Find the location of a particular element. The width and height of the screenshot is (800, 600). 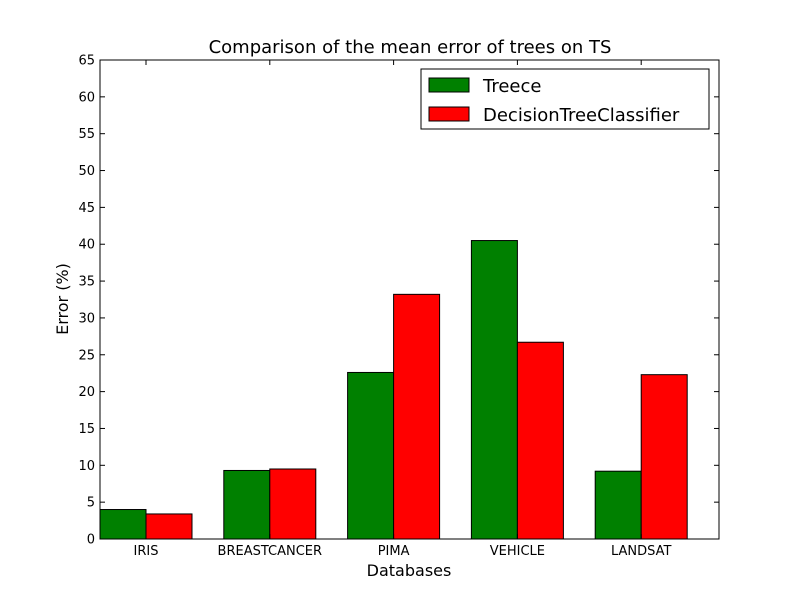

x-tick-label-pima: PIMA is located at coordinates (394, 551).